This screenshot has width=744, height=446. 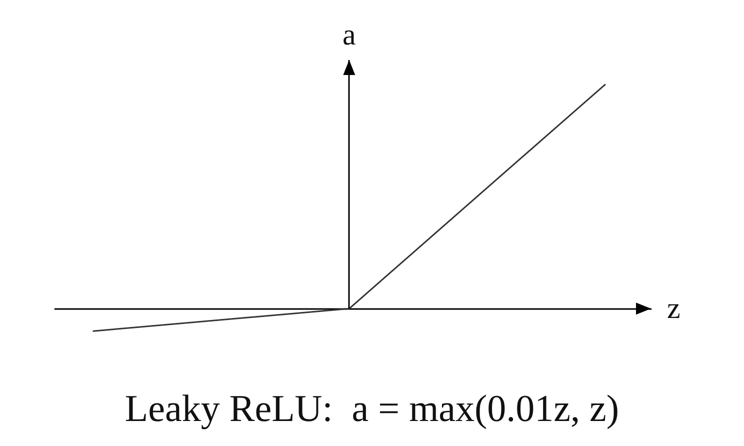 I want to click on text: Leaky ReLU: a = max(0.01z, z), so click(x=372, y=409).